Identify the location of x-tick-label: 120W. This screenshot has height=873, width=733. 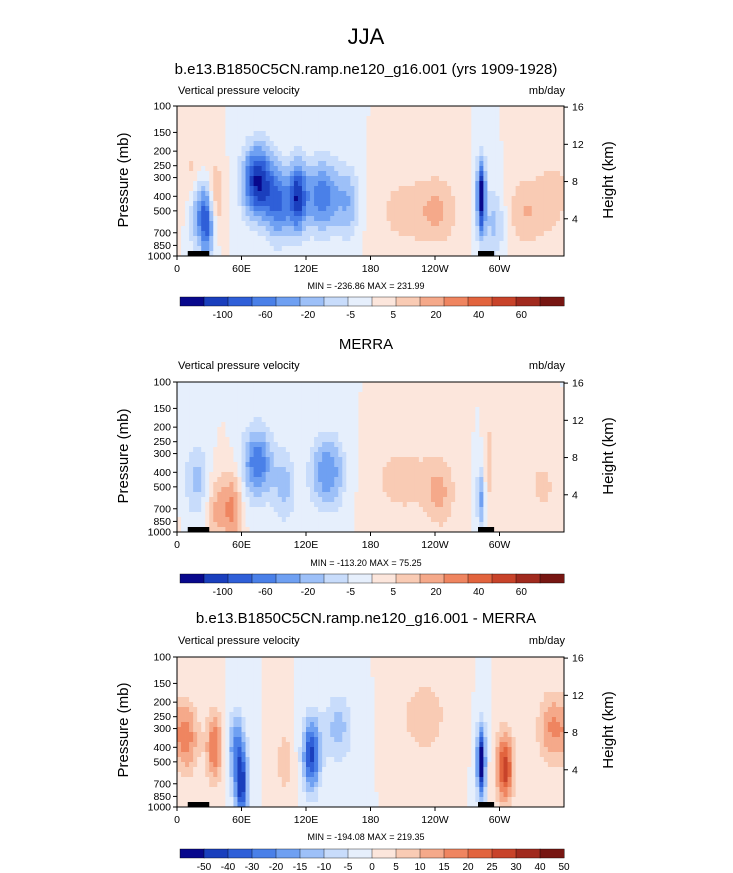
(435, 269).